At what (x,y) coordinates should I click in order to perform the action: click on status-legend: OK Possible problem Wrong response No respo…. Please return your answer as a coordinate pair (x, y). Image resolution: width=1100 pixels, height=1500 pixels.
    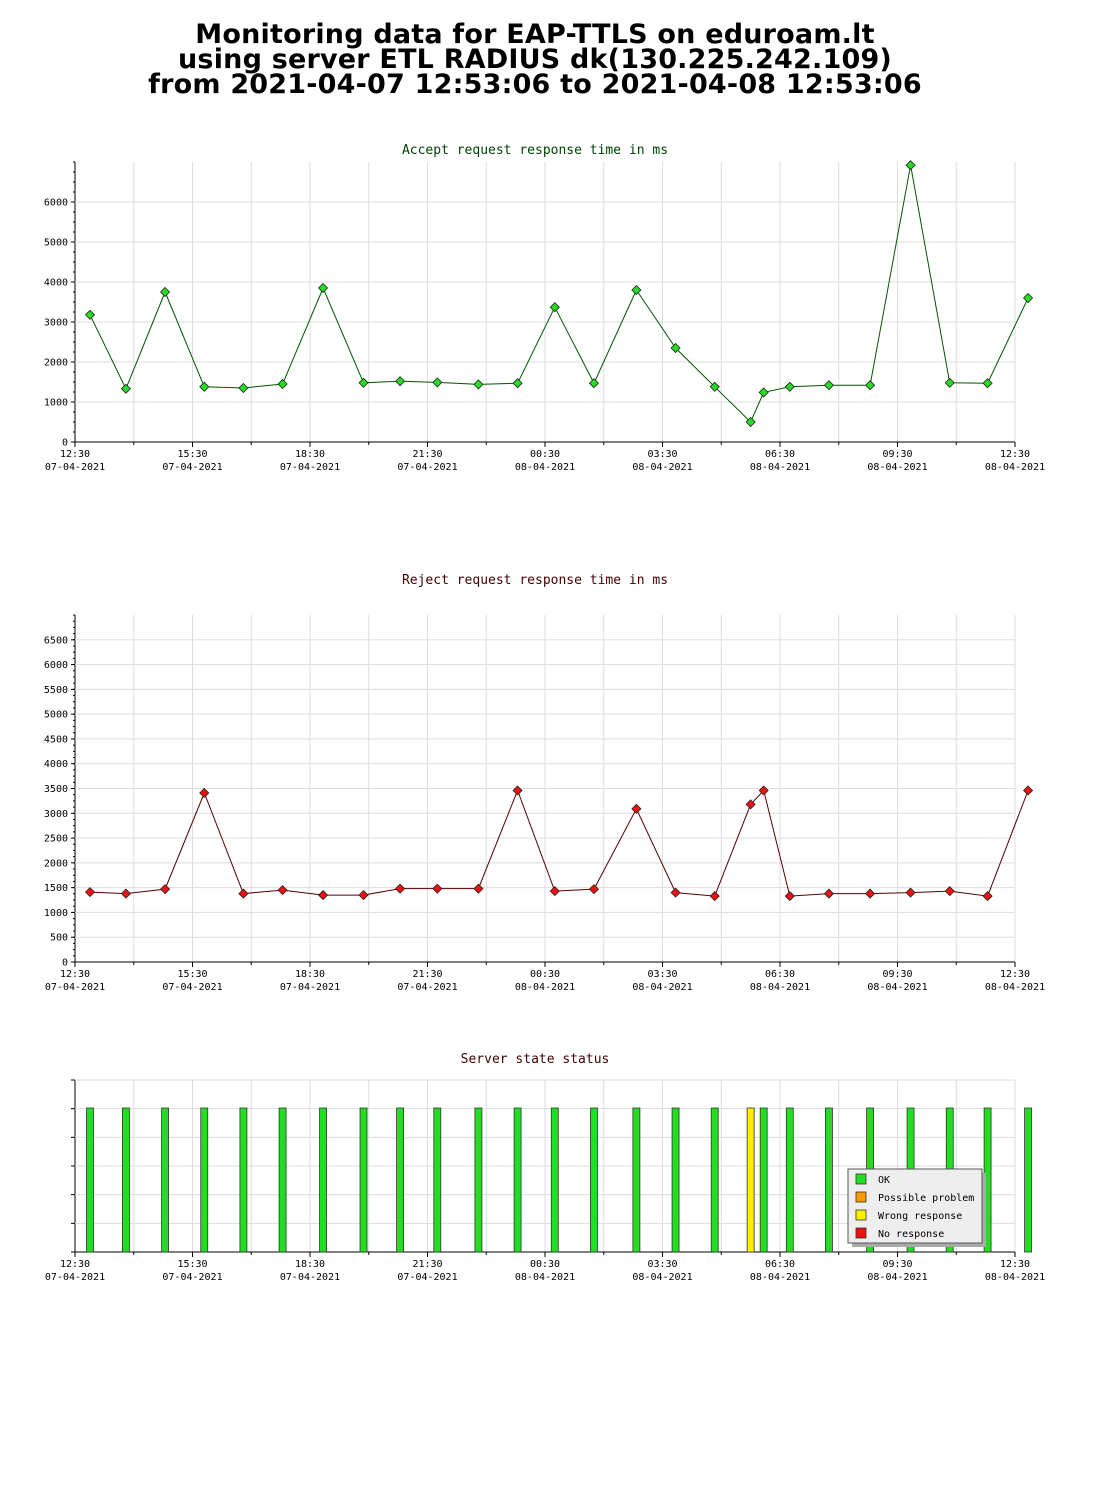
    Looking at the image, I should click on (916, 1207).